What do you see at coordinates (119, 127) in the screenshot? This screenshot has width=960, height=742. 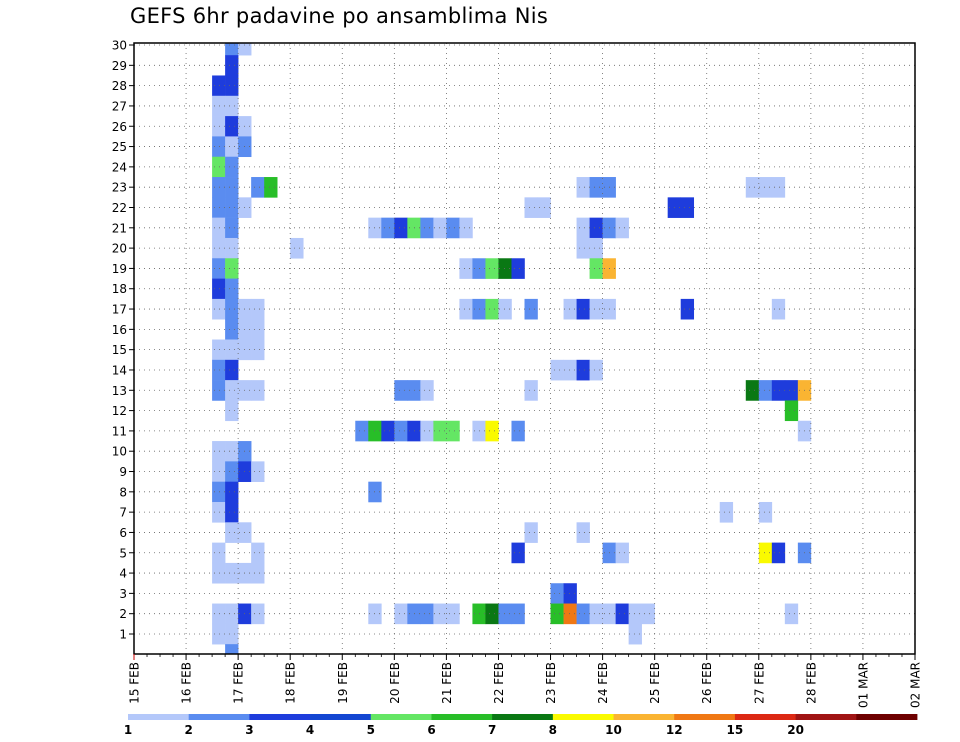 I see `y-tick-label: 26` at bounding box center [119, 127].